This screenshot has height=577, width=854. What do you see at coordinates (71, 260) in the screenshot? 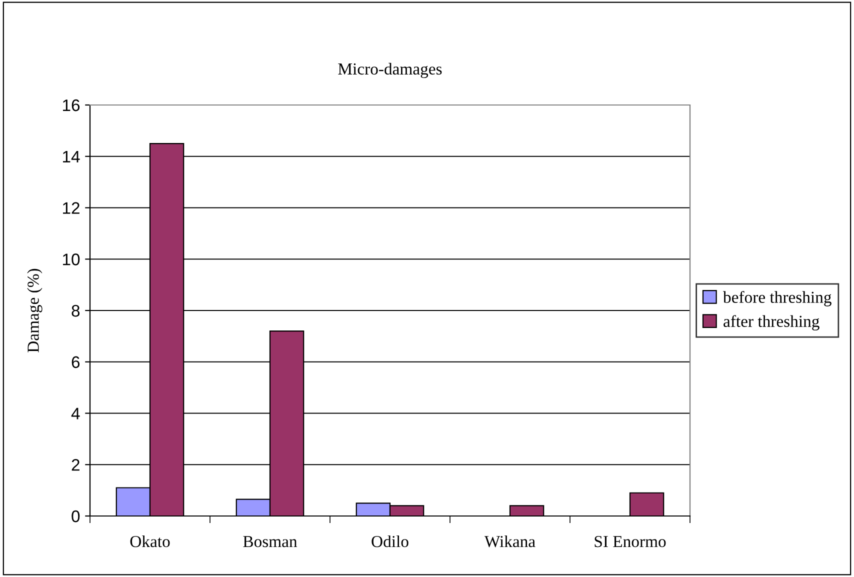
I see `y-tick-label: 10` at bounding box center [71, 260].